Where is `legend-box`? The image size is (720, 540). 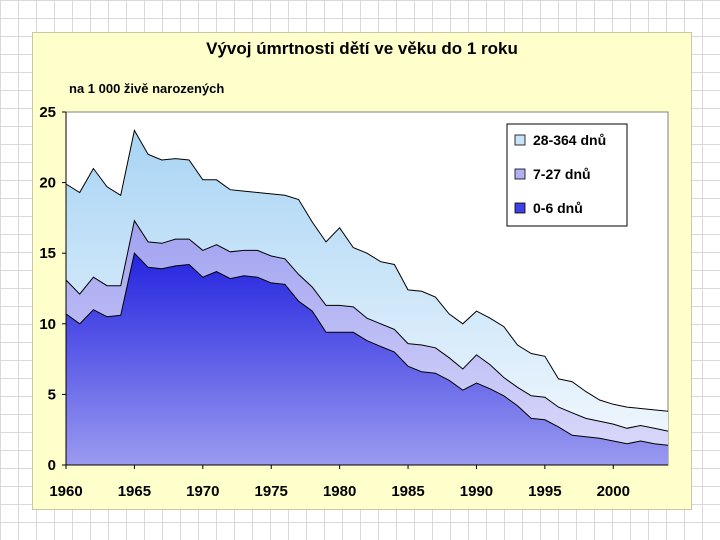
legend-box is located at coordinates (567, 175).